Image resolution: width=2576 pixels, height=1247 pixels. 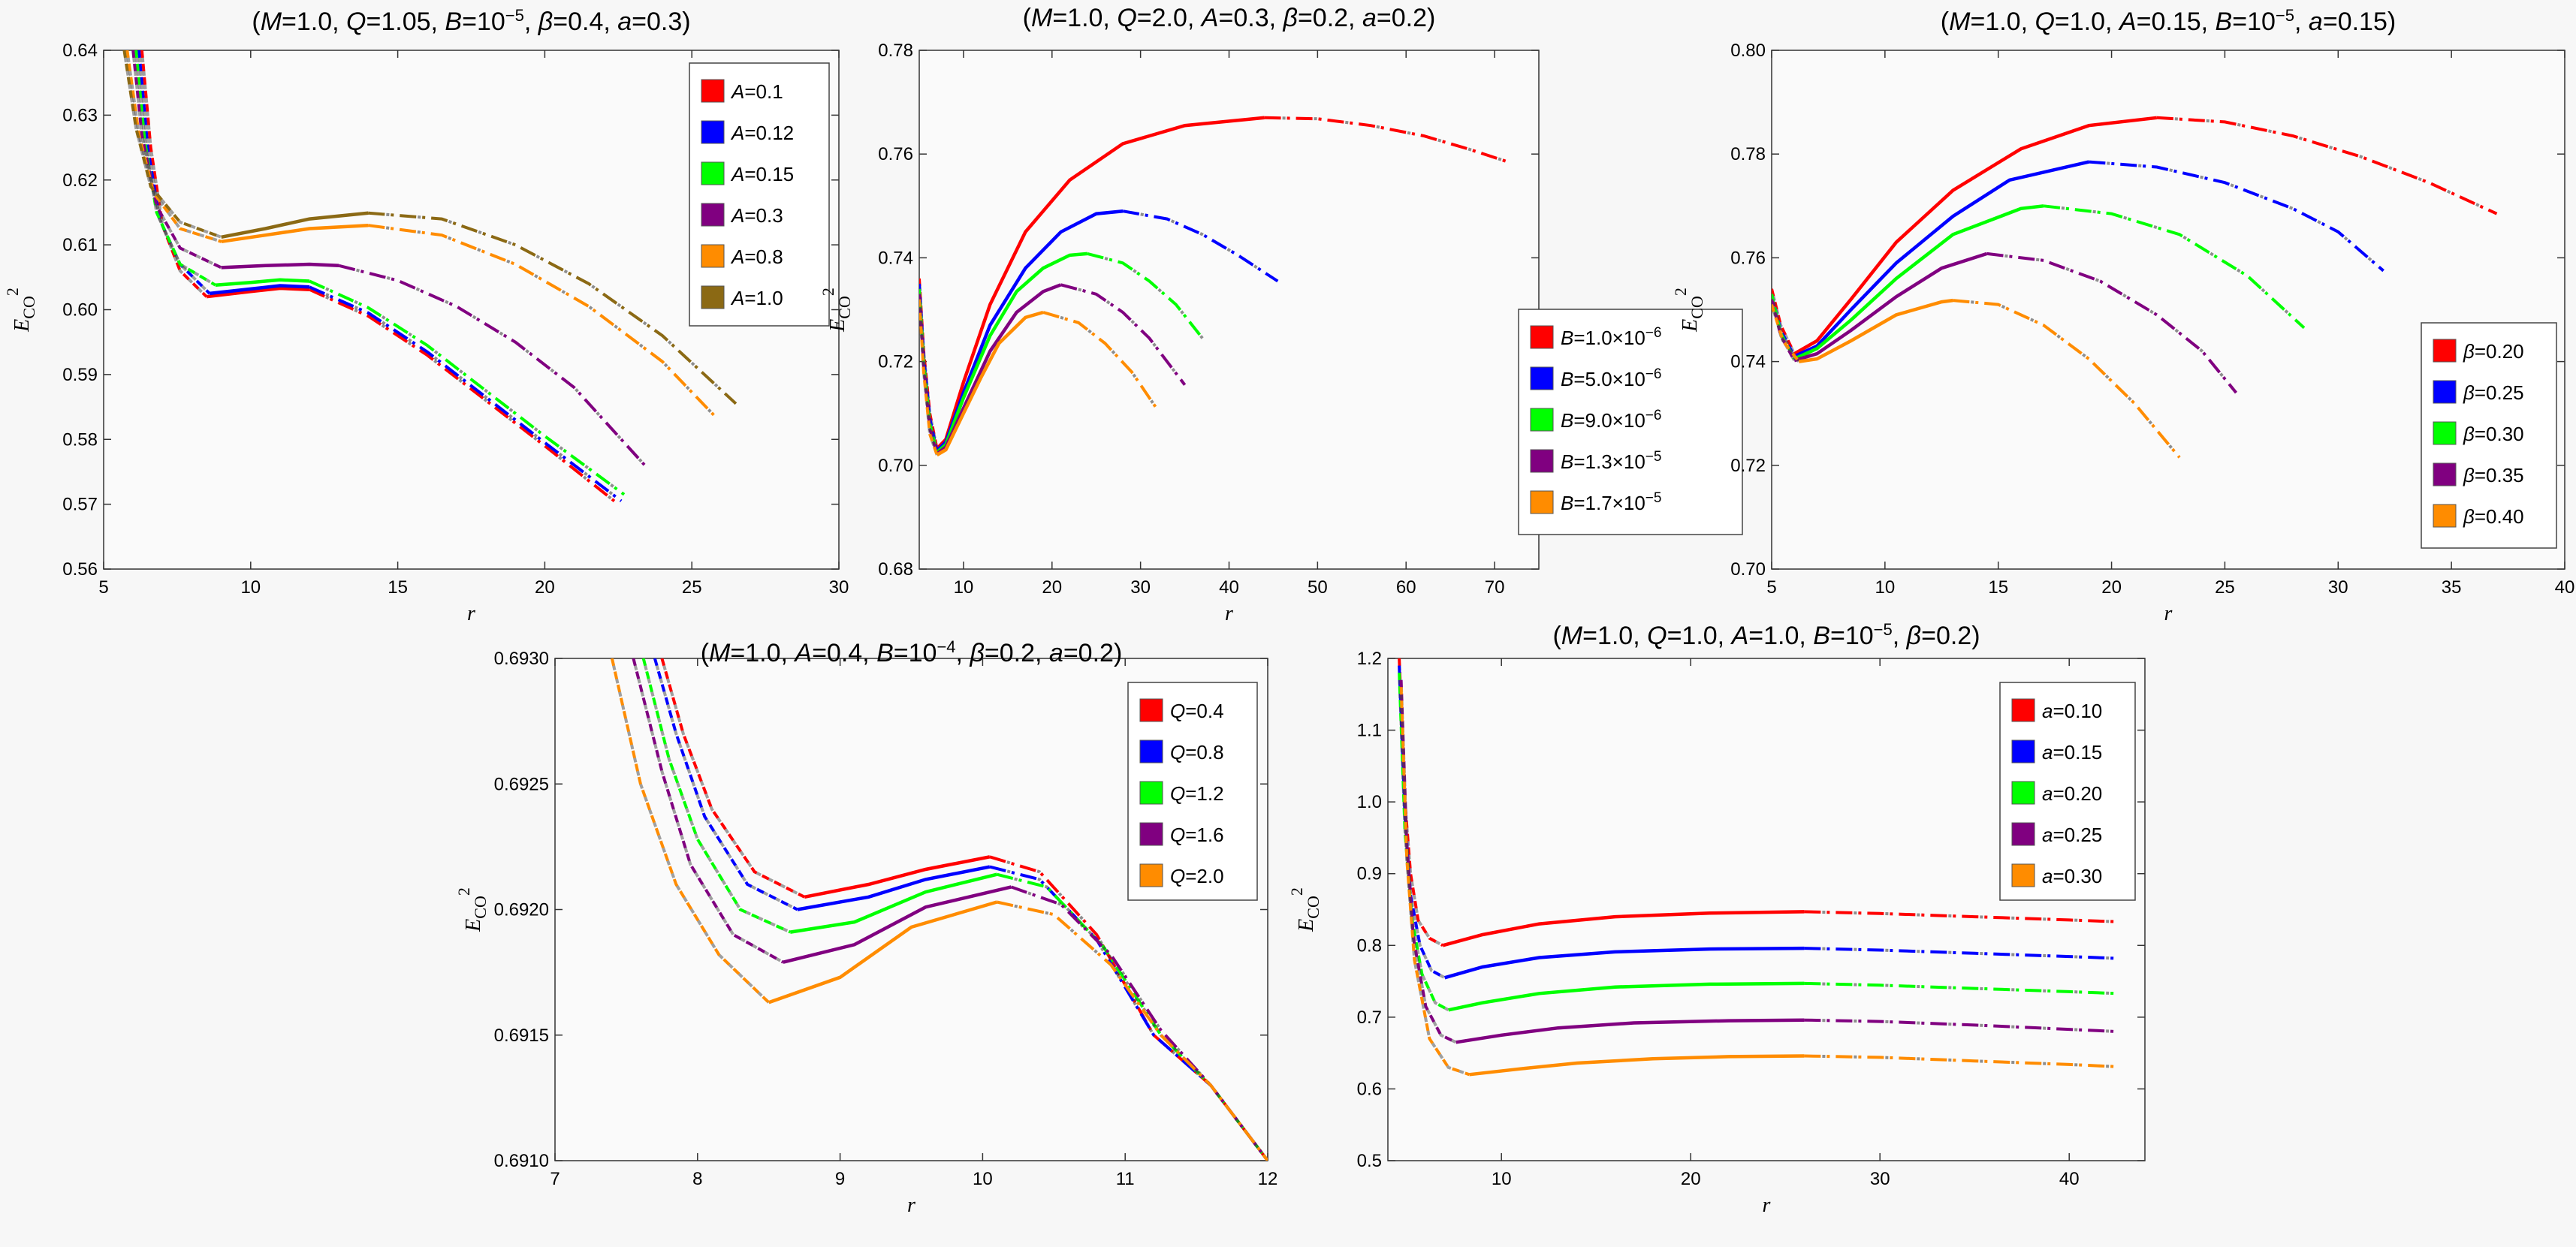 What do you see at coordinates (2493, 392) in the screenshot?
I see `legend-label: β=0.25` at bounding box center [2493, 392].